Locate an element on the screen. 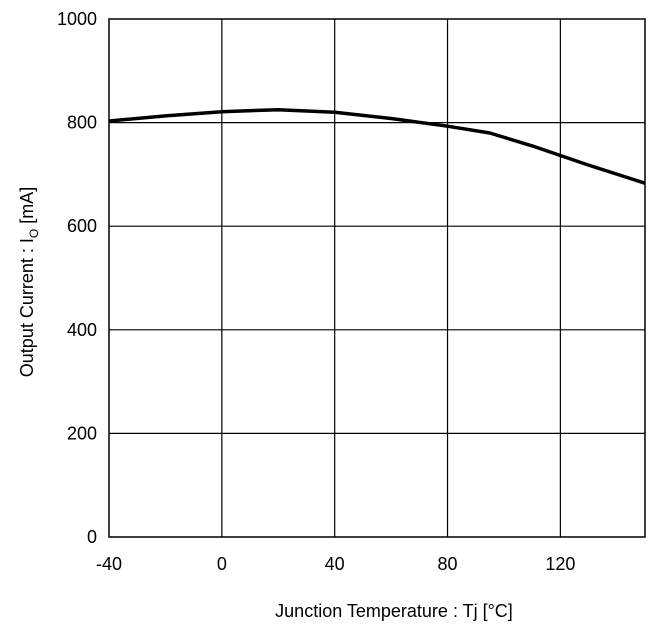 The width and height of the screenshot is (651, 627). y-axis-title-subscript: O is located at coordinates (34, 233).